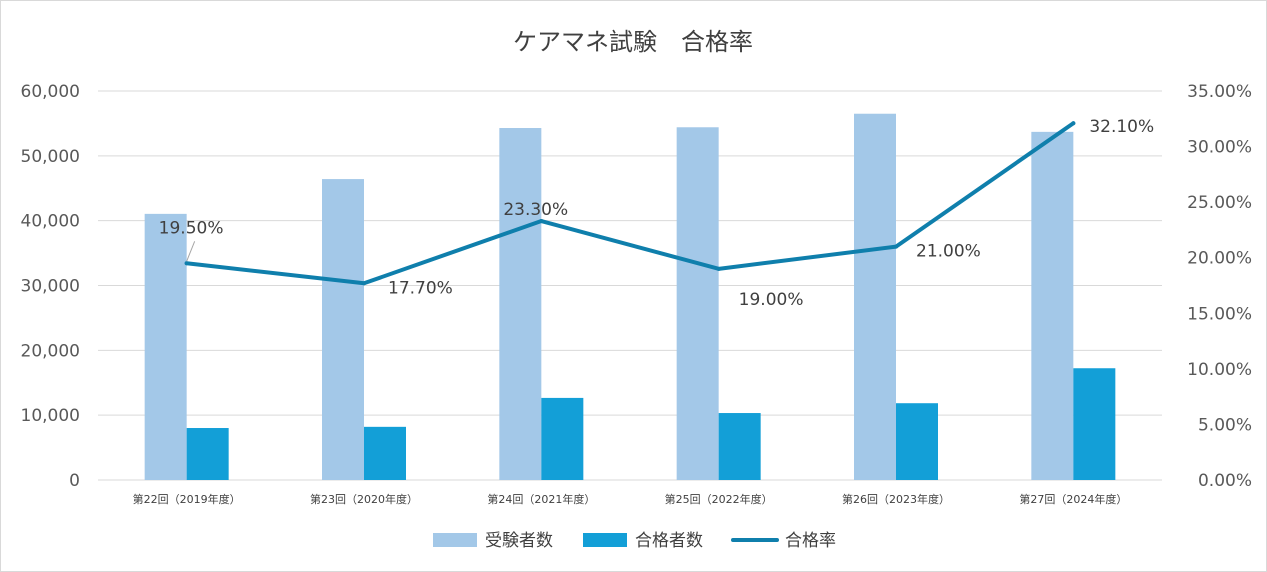 The height and width of the screenshot is (572, 1267). What do you see at coordinates (771, 300) in the screenshot?
I see `rate-data-label: 19.00%` at bounding box center [771, 300].